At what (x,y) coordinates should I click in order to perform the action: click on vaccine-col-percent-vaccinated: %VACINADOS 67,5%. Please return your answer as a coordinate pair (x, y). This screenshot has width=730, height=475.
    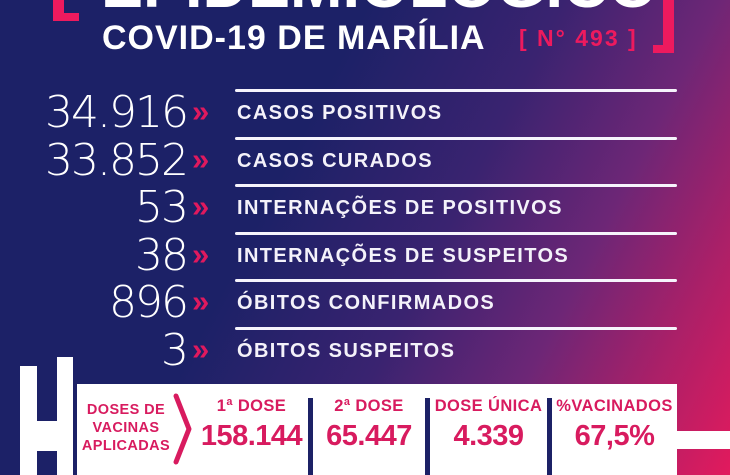
    Looking at the image, I should click on (614, 424).